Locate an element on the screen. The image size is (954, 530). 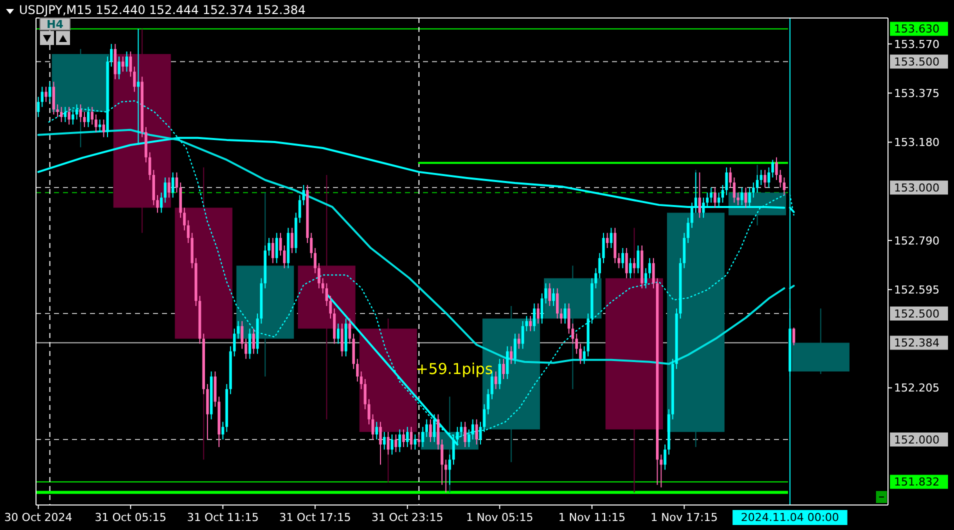
y-tick-label: 153.375 is located at coordinates (917, 93).